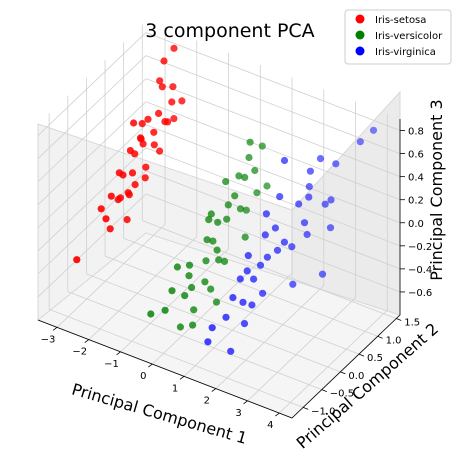 Image resolution: width=460 pixels, height=449 pixels. I want to click on legend-label-versicolor: Iris-versicolor, so click(409, 36).